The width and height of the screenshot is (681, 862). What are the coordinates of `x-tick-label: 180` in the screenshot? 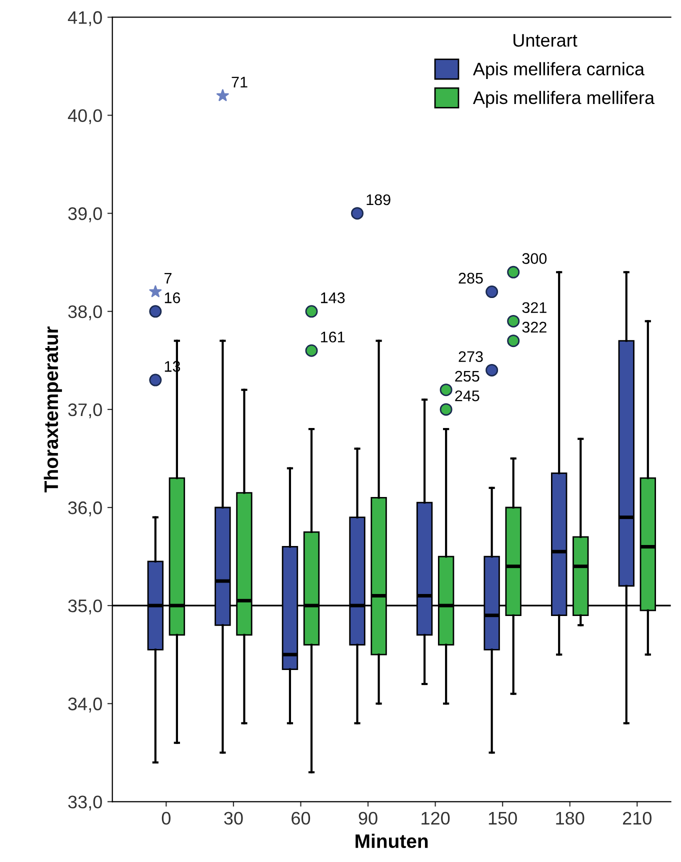 It's located at (570, 818).